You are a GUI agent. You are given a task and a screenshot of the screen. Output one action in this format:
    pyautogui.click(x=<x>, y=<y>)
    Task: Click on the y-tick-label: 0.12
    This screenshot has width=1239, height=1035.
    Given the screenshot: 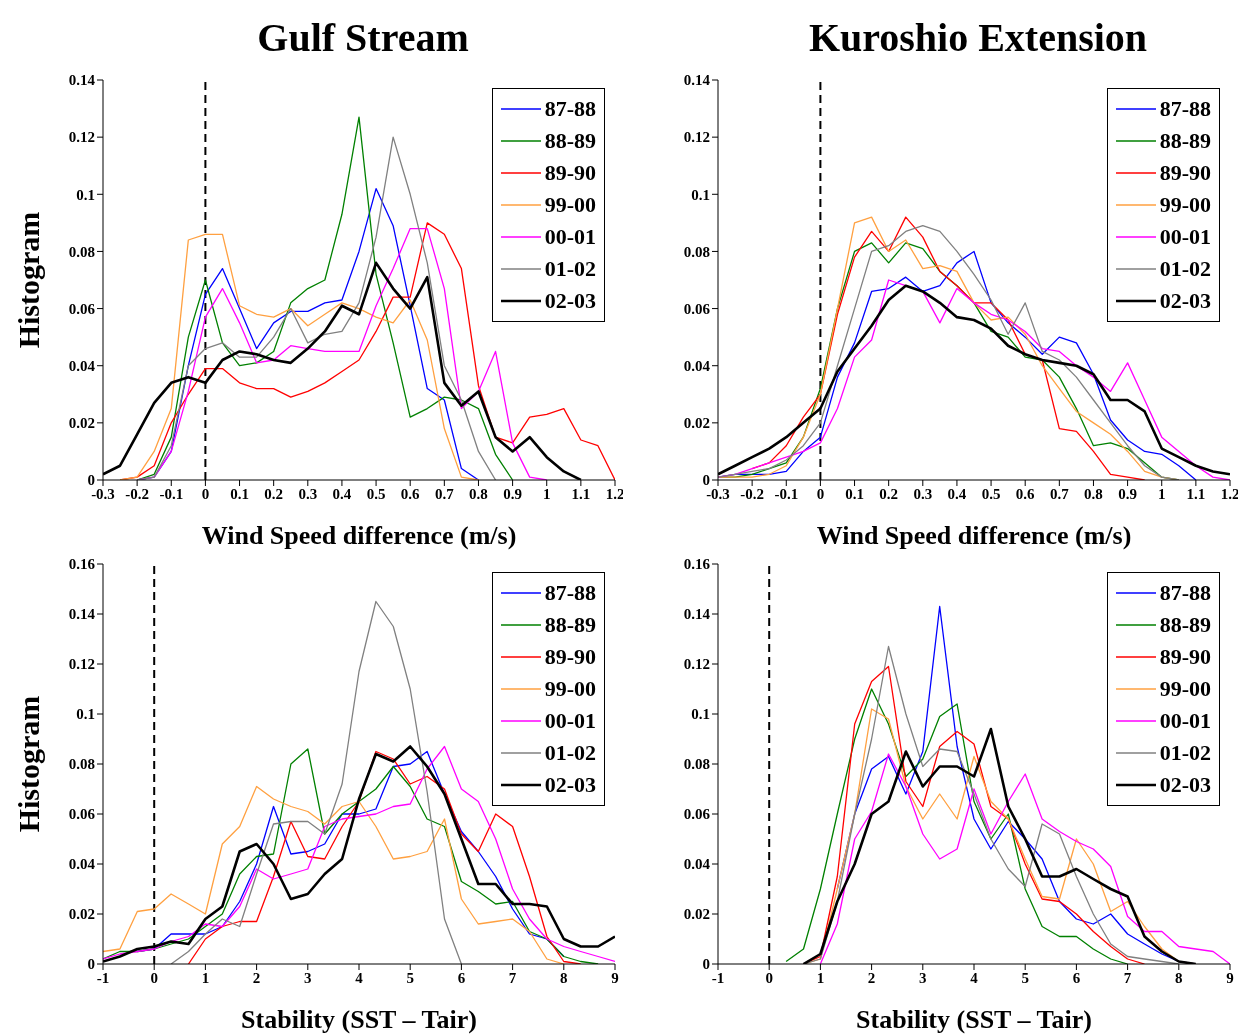 What is the action you would take?
    pyautogui.click(x=81, y=137)
    